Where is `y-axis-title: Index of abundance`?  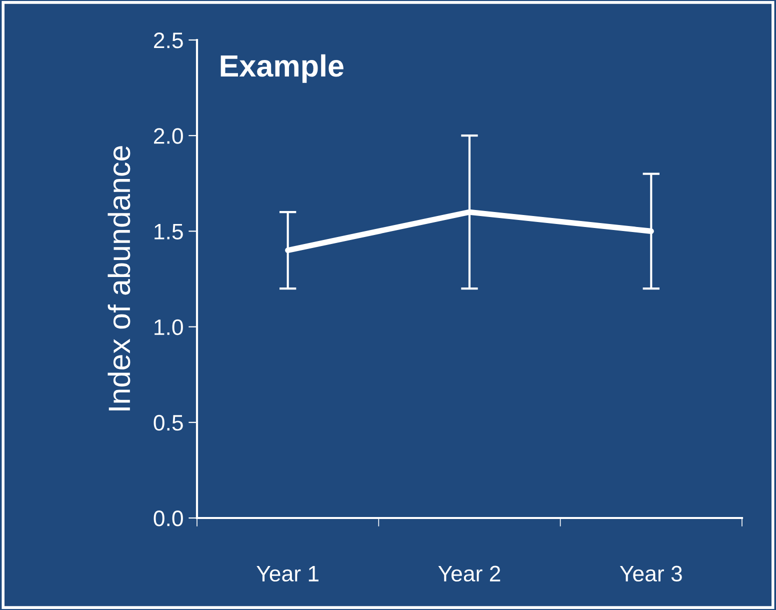 y-axis-title: Index of abundance is located at coordinates (119, 278).